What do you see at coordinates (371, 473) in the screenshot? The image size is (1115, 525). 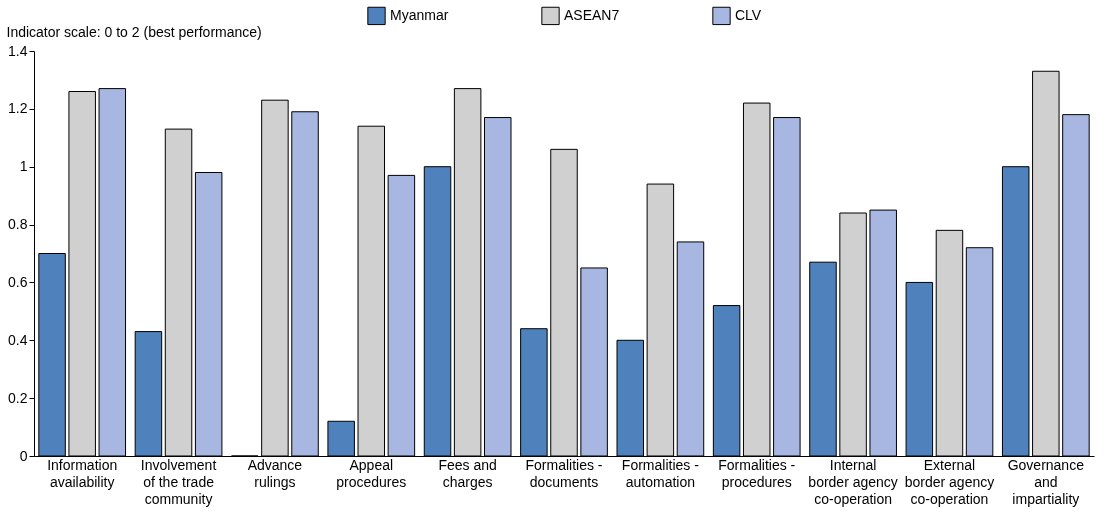 I see `x-tick-label: Appeal procedures` at bounding box center [371, 473].